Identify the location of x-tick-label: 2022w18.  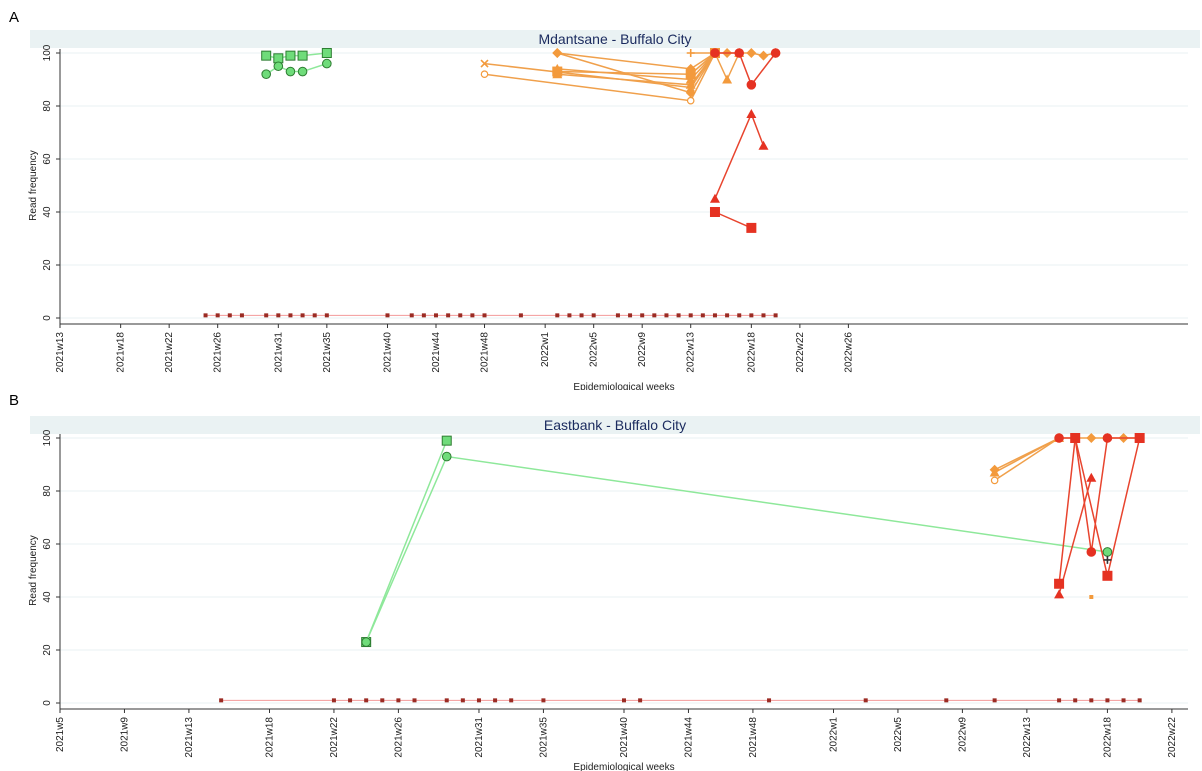
(751, 352).